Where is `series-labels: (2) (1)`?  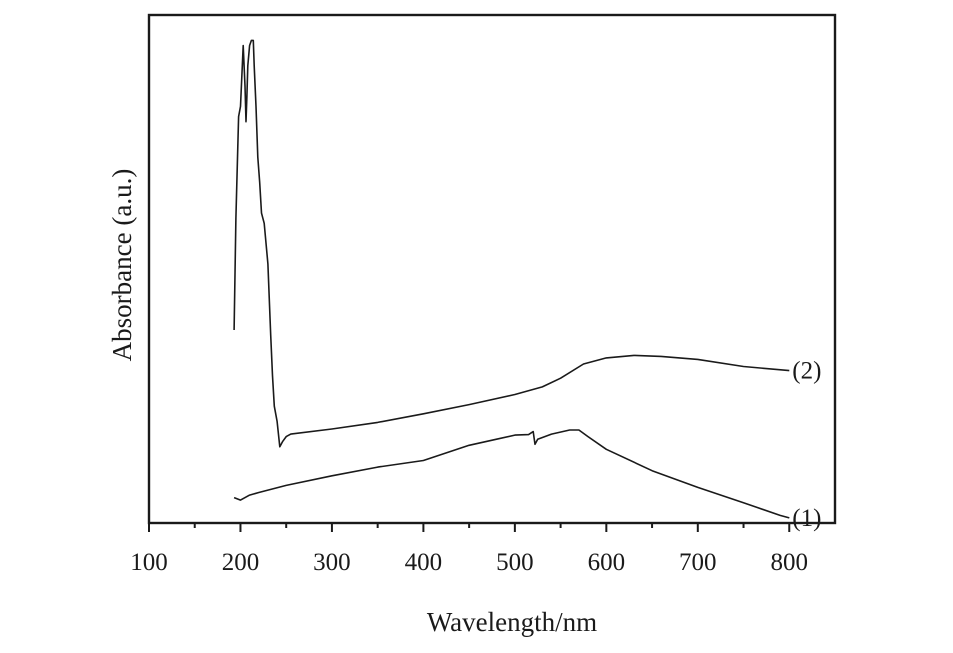
series-labels: (2) (1) is located at coordinates (806, 445).